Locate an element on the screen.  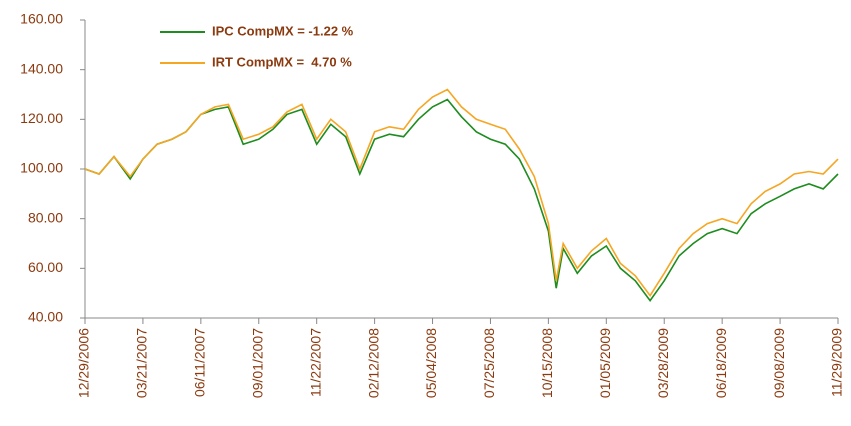
x-tick-label: 06/11/2007 is located at coordinates (200, 362).